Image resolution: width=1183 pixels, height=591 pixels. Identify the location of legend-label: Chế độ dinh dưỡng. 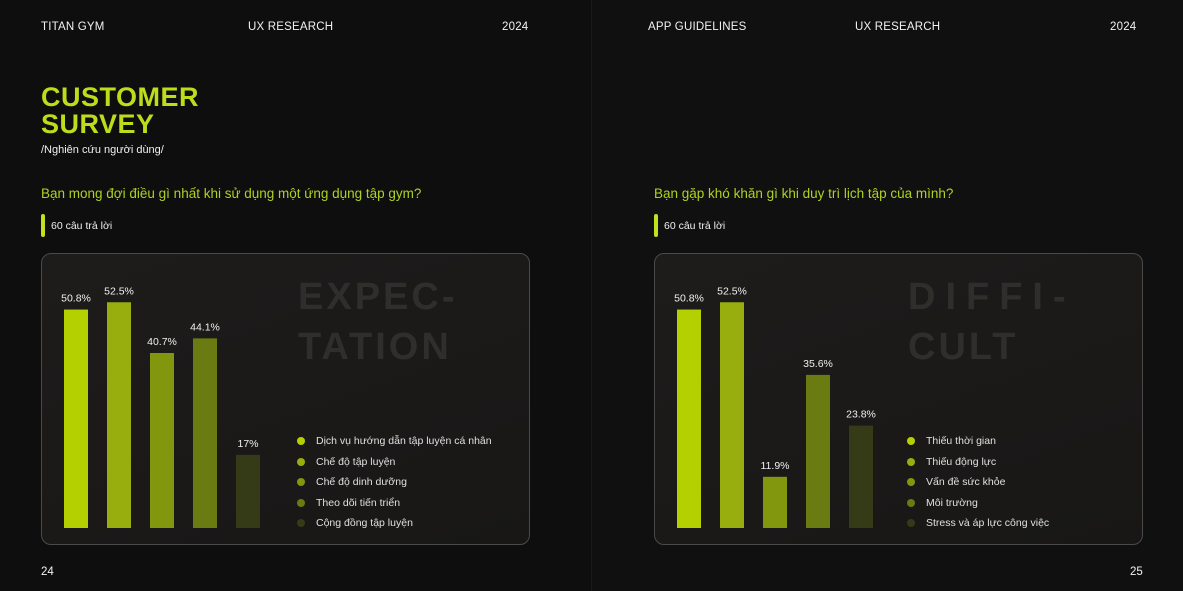
(361, 482).